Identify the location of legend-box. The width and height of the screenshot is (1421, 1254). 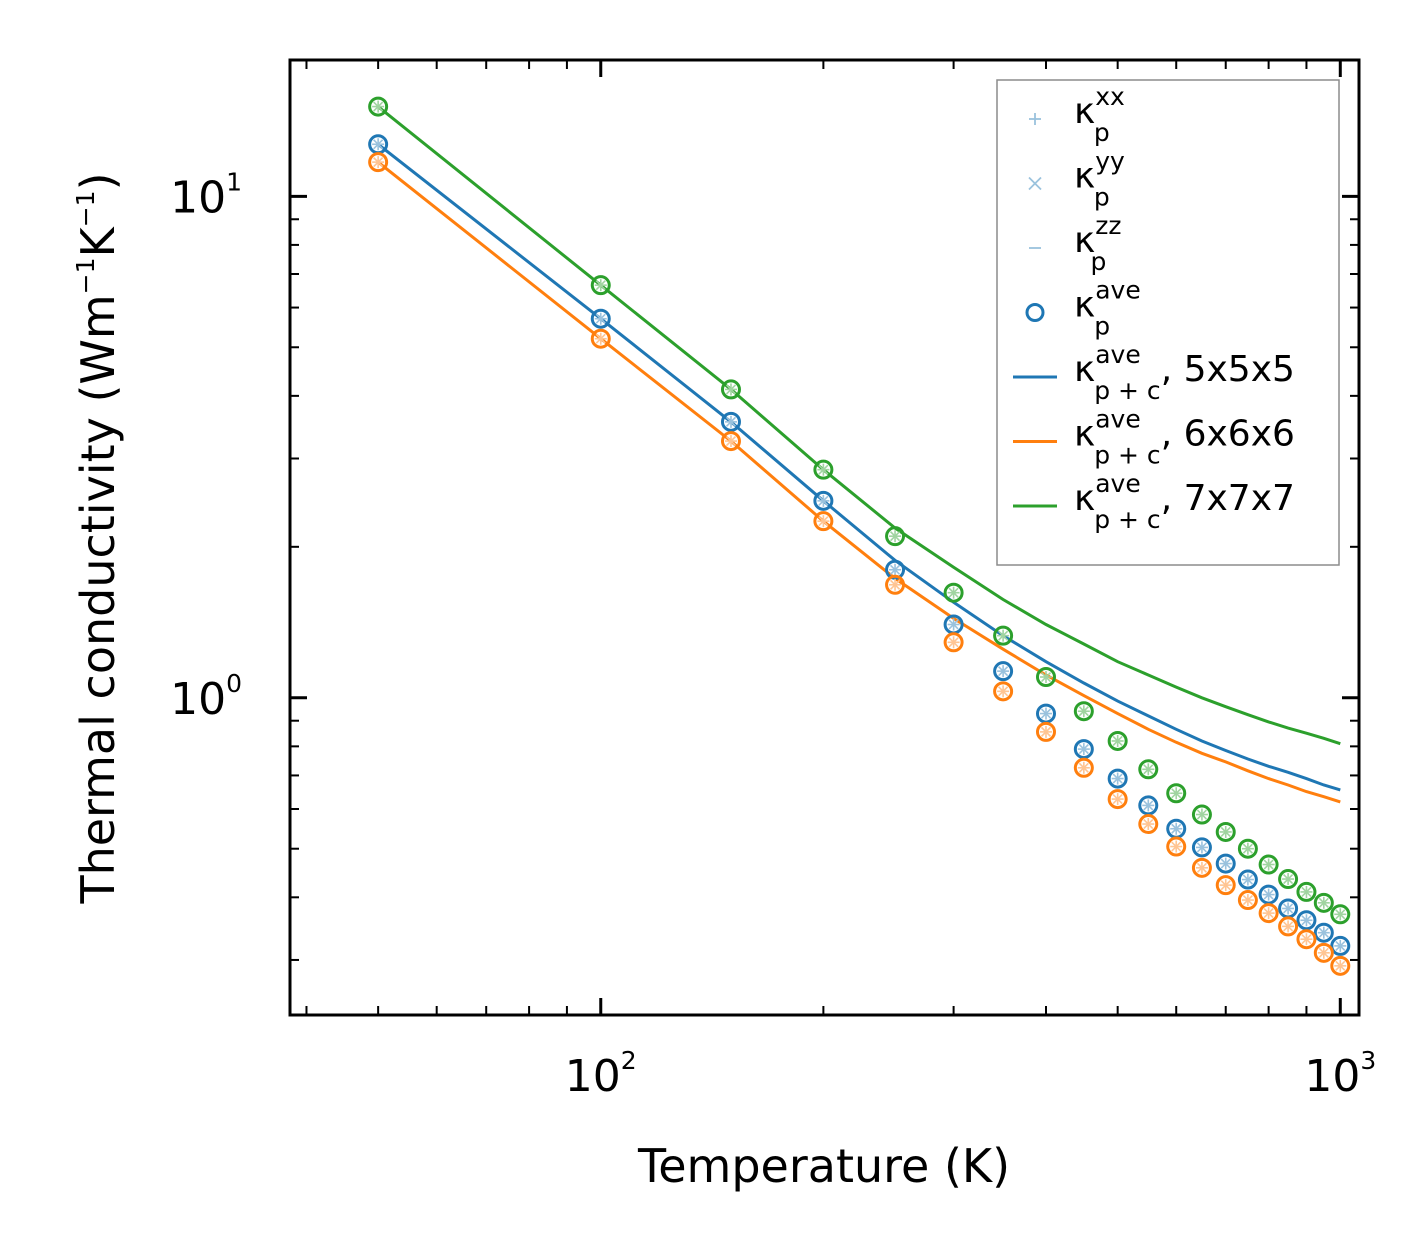
(1168, 322).